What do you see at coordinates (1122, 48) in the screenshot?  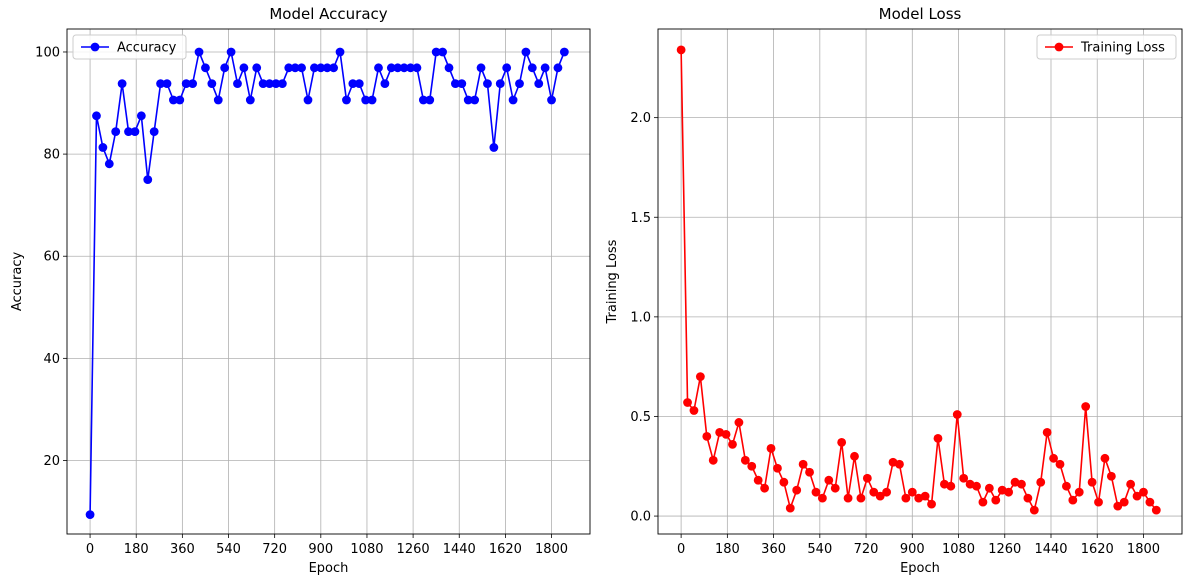 I see `loss-chart-legend-label: Training Loss` at bounding box center [1122, 48].